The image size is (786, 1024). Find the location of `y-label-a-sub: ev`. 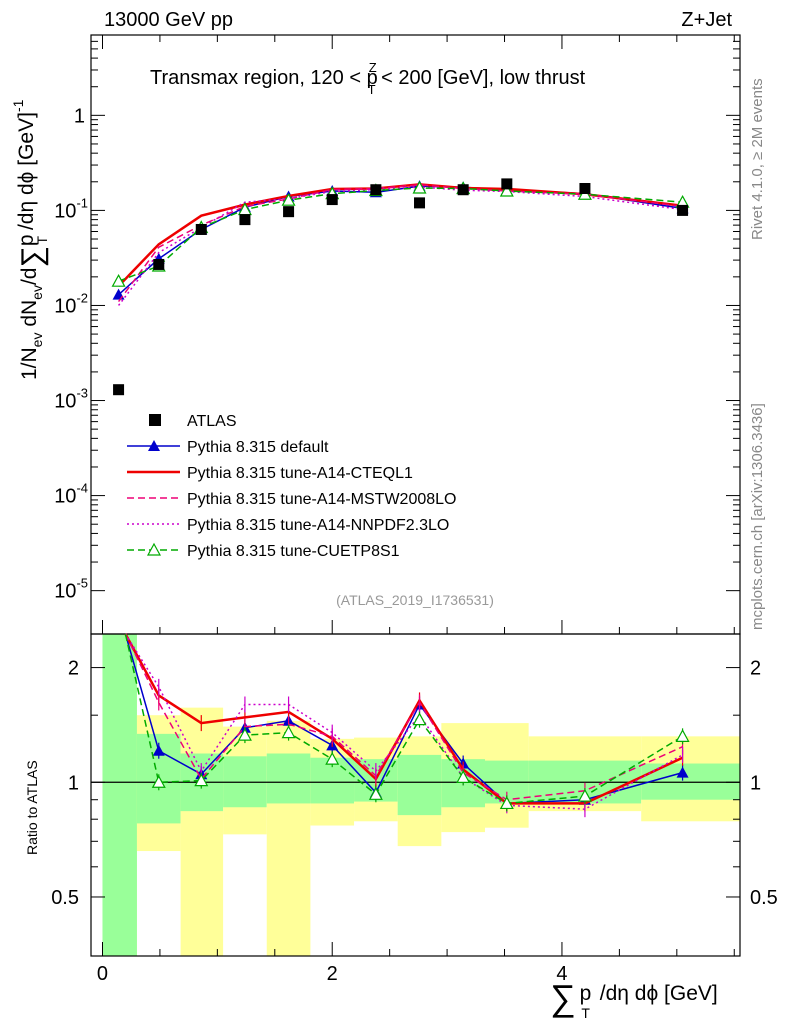

y-label-a-sub: ev is located at coordinates (37, 340).